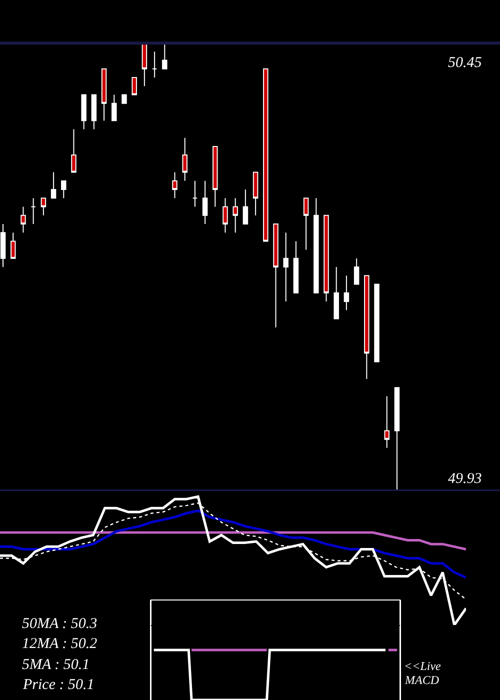 The height and width of the screenshot is (700, 500). What do you see at coordinates (465, 63) in the screenshot?
I see `ref-line-label: 50.45` at bounding box center [465, 63].